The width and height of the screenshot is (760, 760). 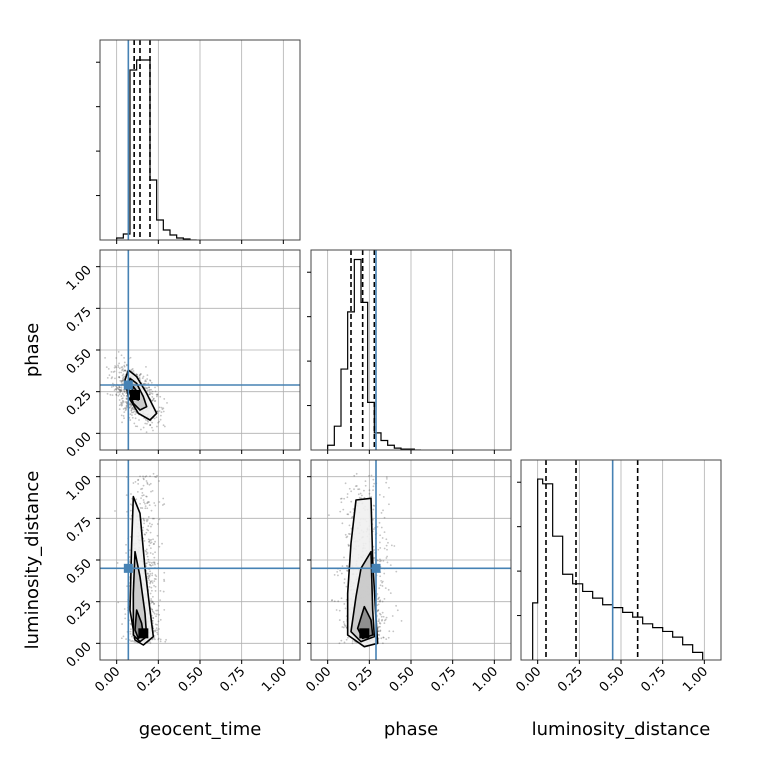 I want to click on x-tick-label: 0.50, so click(x=402, y=679).